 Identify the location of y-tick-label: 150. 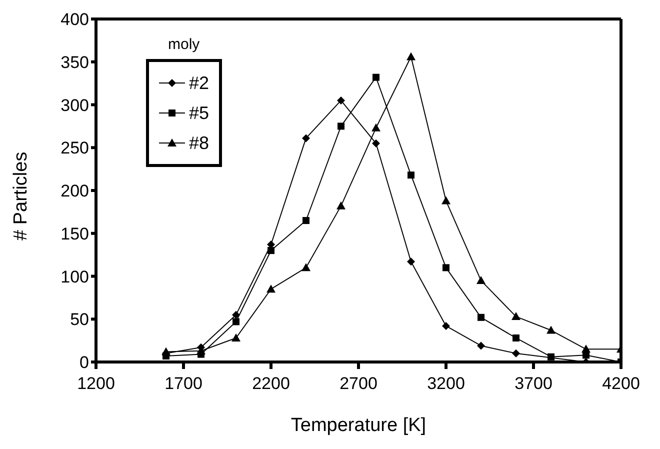
(74, 234).